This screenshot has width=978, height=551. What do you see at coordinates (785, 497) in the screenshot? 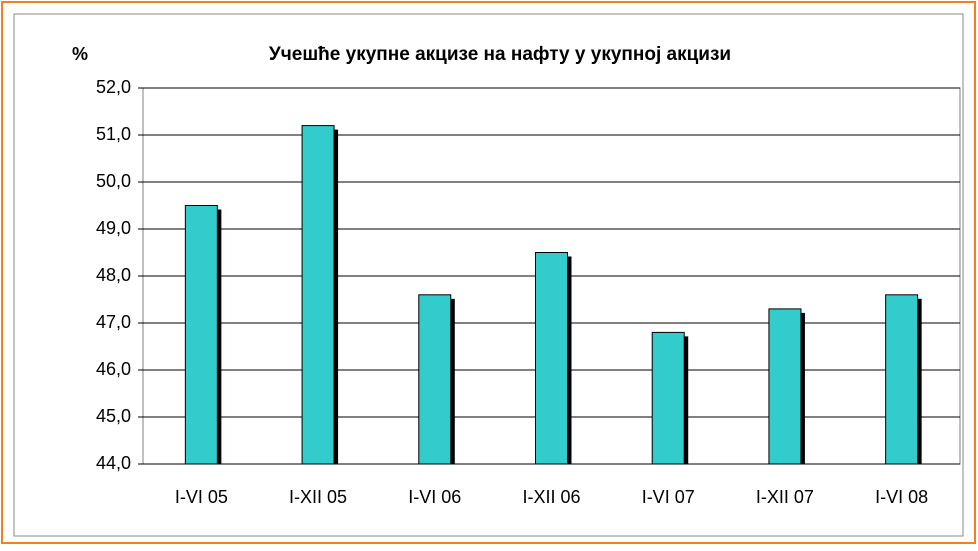
I see `x-tick-label: I-XII 07` at bounding box center [785, 497].